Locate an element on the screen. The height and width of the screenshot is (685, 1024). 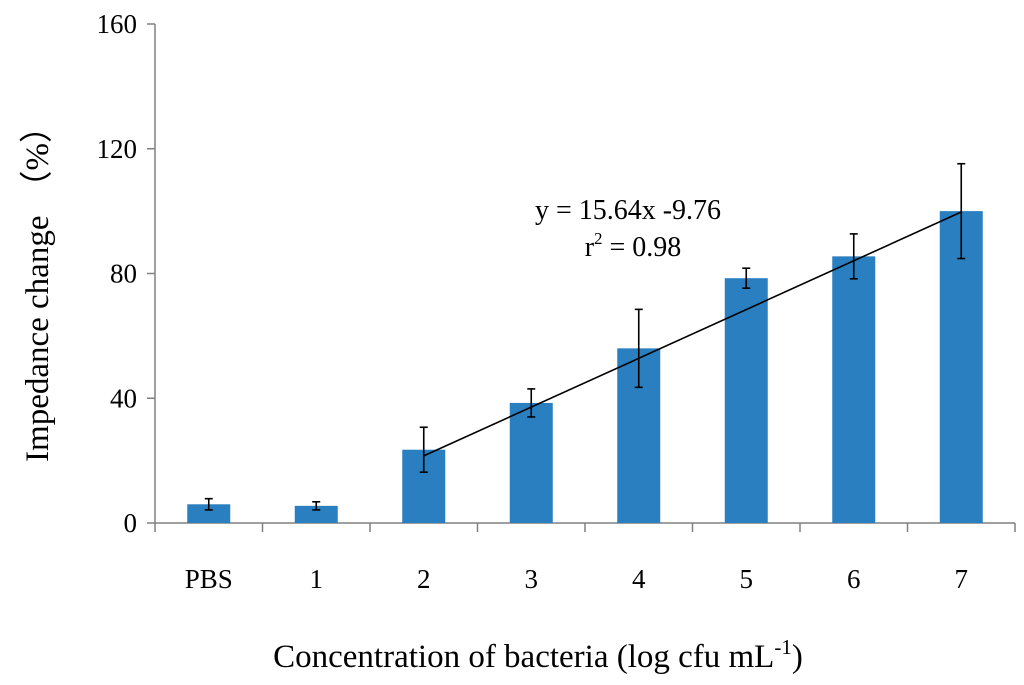
trendline-equation: y = 15.64x -9.76 is located at coordinates (628, 210).